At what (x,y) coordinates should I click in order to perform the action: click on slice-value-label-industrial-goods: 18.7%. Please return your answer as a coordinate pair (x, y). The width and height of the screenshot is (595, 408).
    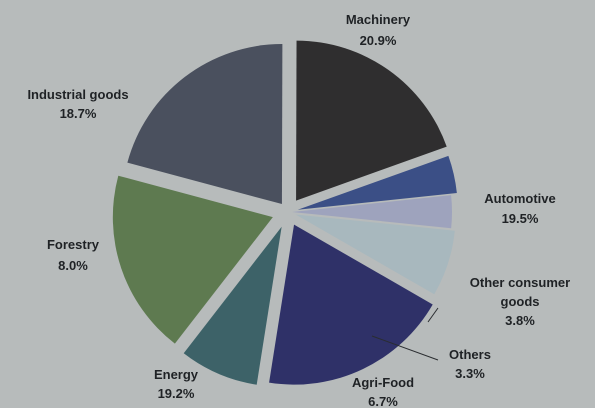
    Looking at the image, I should click on (78, 113).